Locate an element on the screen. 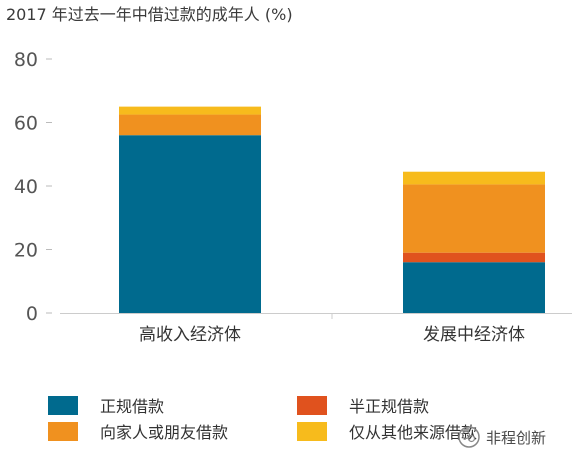  wechat-icon is located at coordinates (469, 437).